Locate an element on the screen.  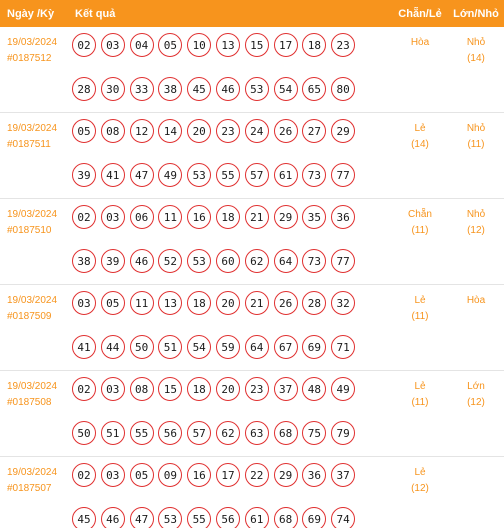
number-ball: 32 is located at coordinates (343, 303).